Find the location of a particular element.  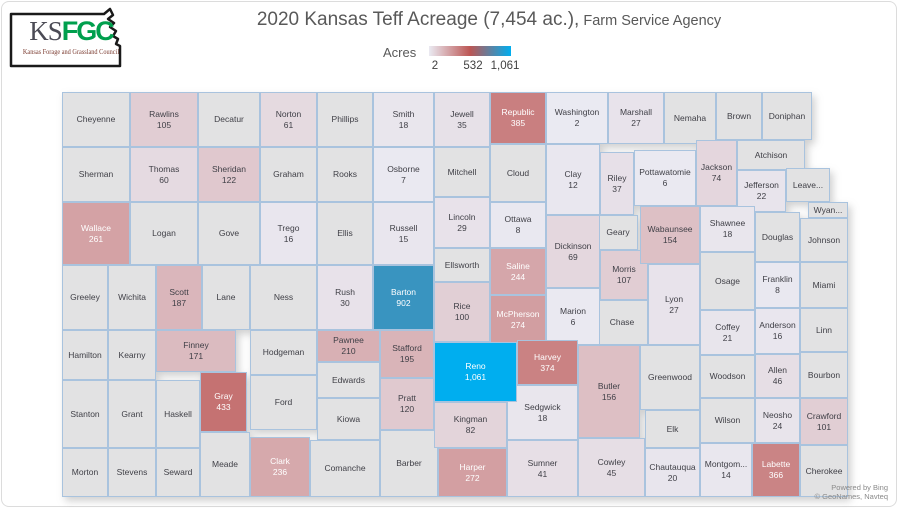

county-anderson: Anderson 16 is located at coordinates (777, 331).